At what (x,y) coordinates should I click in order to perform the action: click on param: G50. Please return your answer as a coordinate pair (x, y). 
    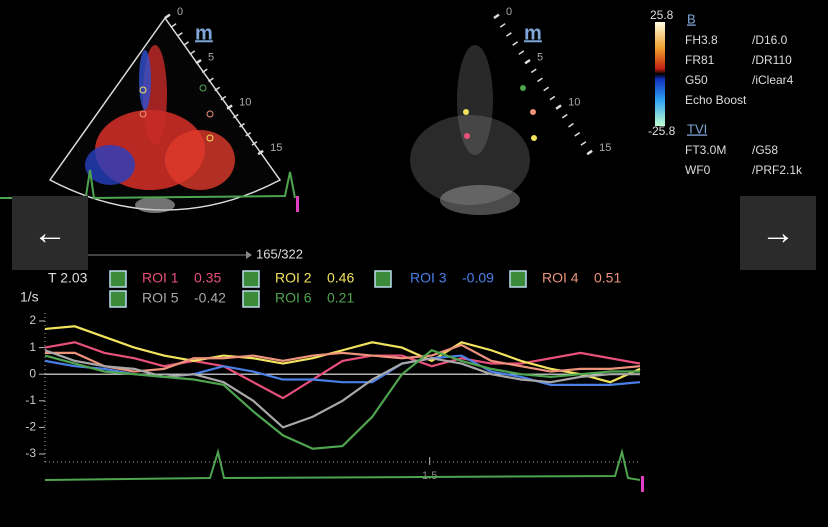
    Looking at the image, I should click on (696, 80).